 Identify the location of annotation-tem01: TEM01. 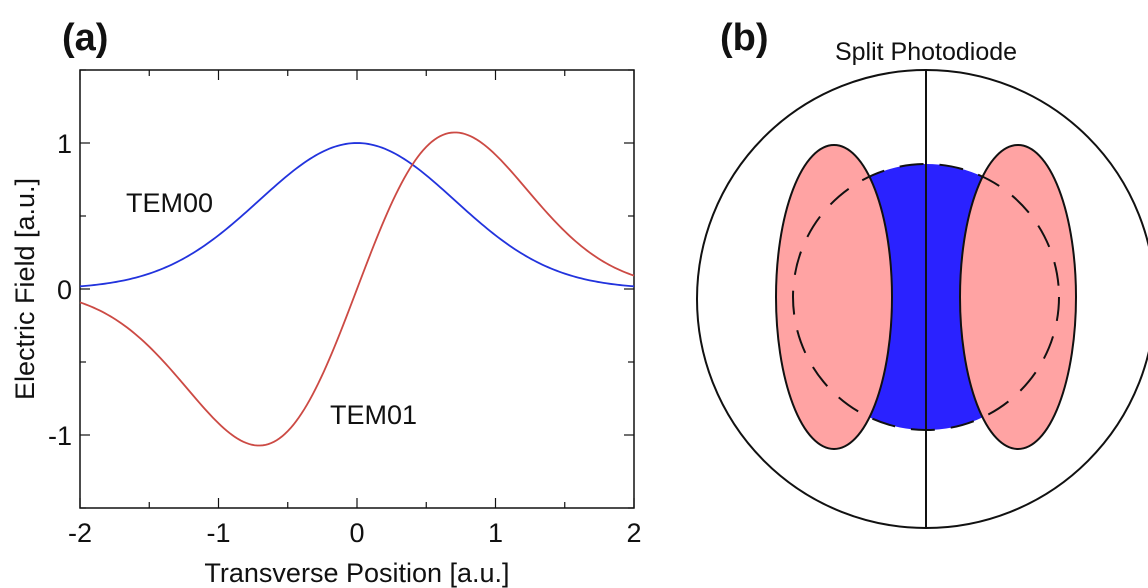
(373, 415).